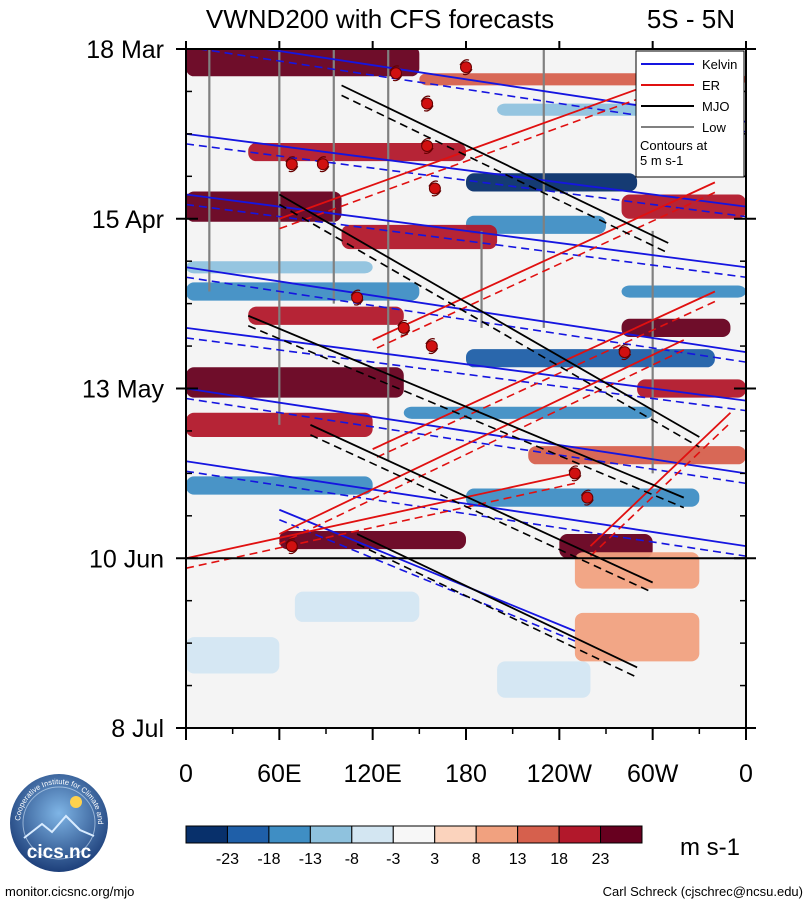  What do you see at coordinates (380, 19) in the screenshot?
I see `chart-title: VWND200 with CFS forecasts` at bounding box center [380, 19].